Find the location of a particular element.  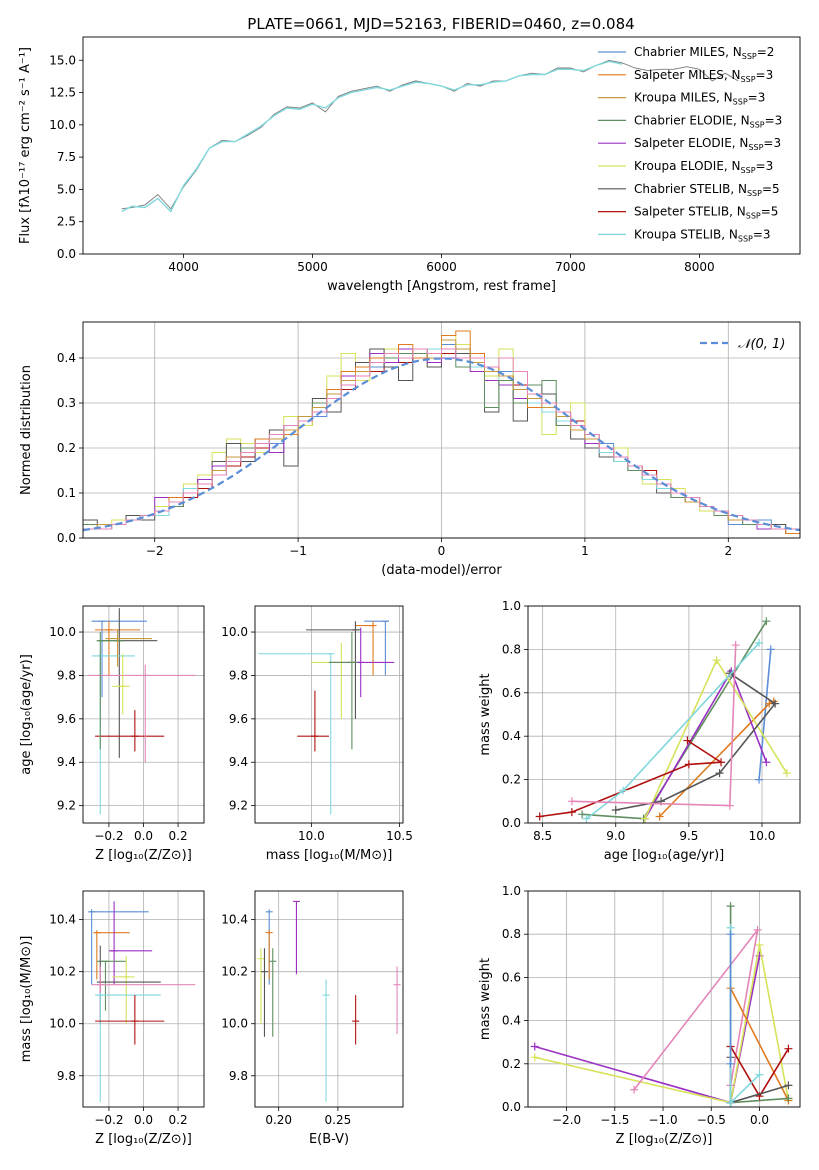

normal-curve is located at coordinates (441, 444).